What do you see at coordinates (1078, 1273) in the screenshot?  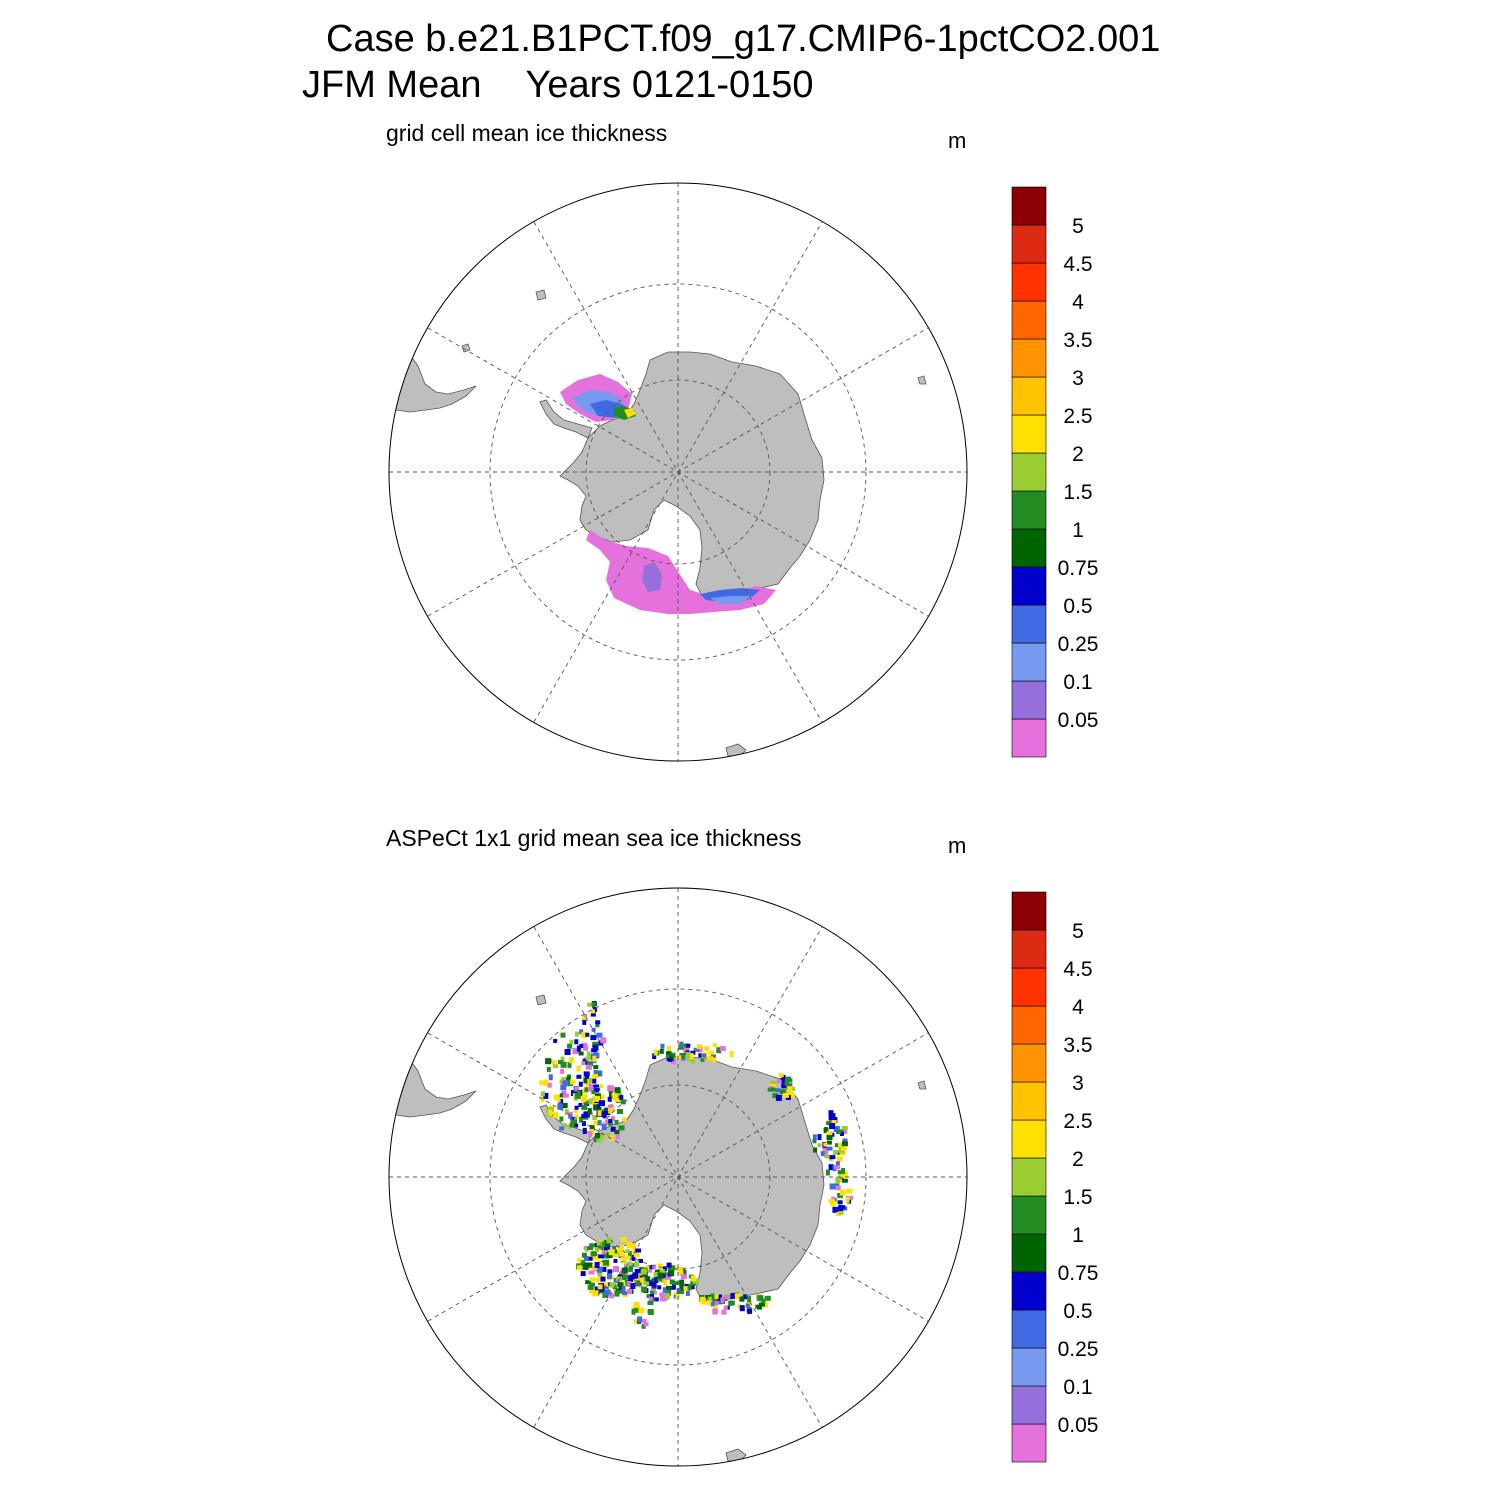 I see `colorbar-label: 0.75` at bounding box center [1078, 1273].